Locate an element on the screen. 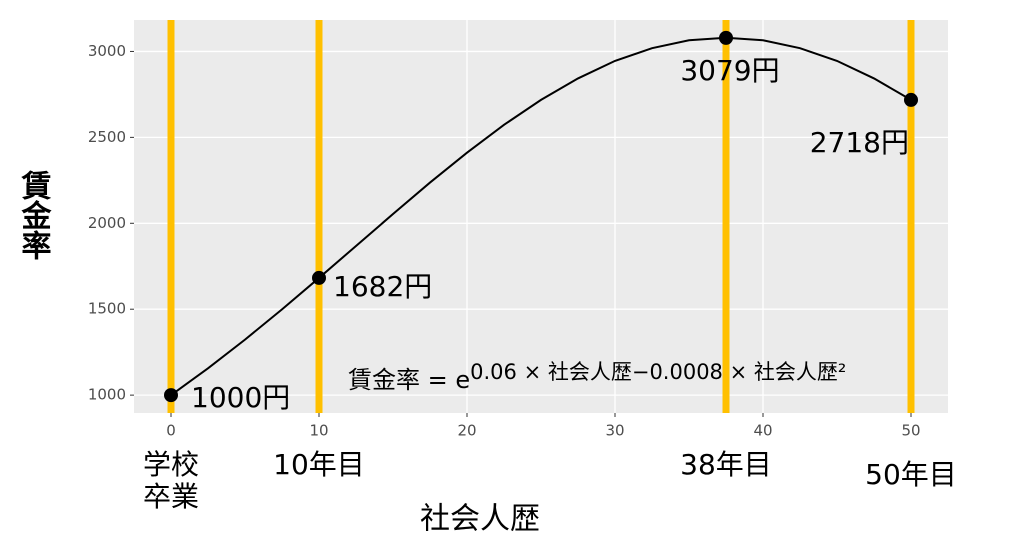 Image resolution: width=1024 pixels, height=549 pixels. vline-label: 学校卒業 is located at coordinates (171, 480).